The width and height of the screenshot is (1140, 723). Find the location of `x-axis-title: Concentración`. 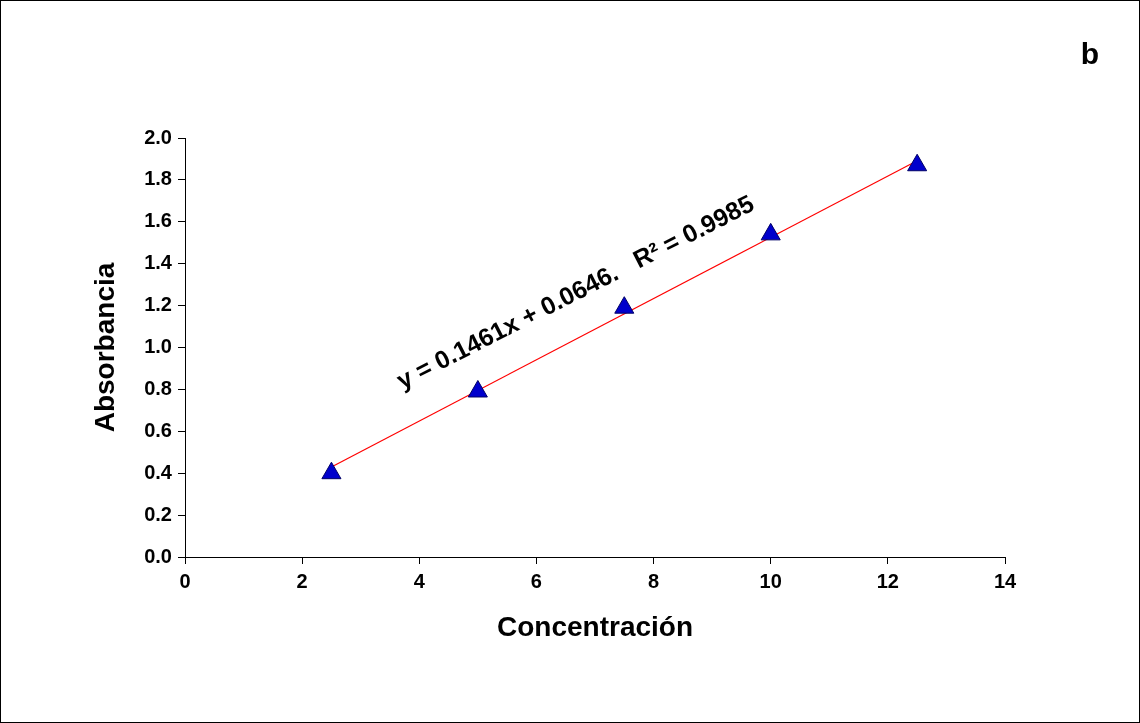

x-axis-title: Concentración is located at coordinates (595, 626).